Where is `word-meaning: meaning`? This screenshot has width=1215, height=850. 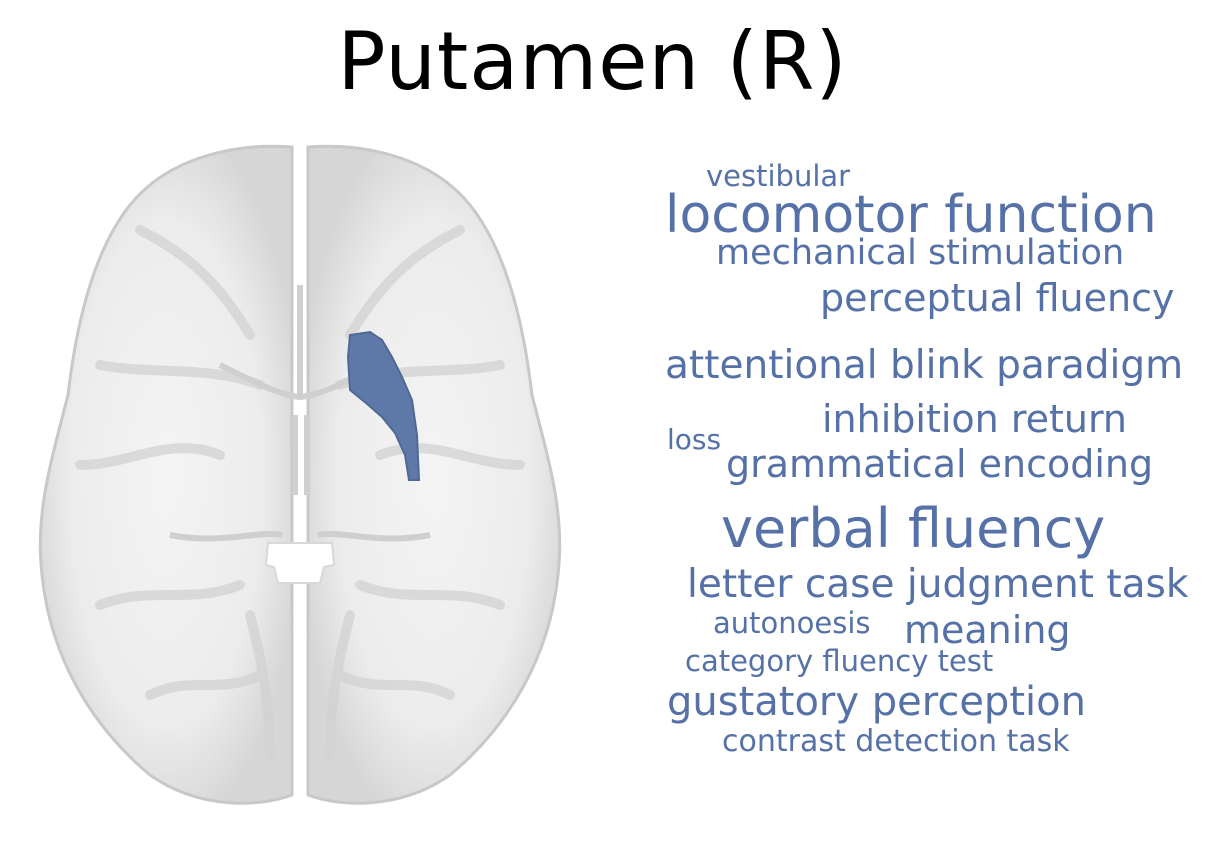
word-meaning: meaning is located at coordinates (987, 630).